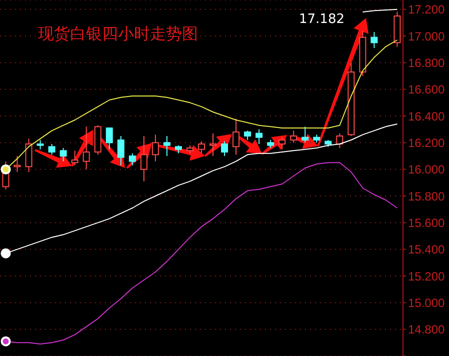 The height and width of the screenshot is (356, 449). What do you see at coordinates (427, 36) in the screenshot?
I see `y-tick-label: 17.000` at bounding box center [427, 36].